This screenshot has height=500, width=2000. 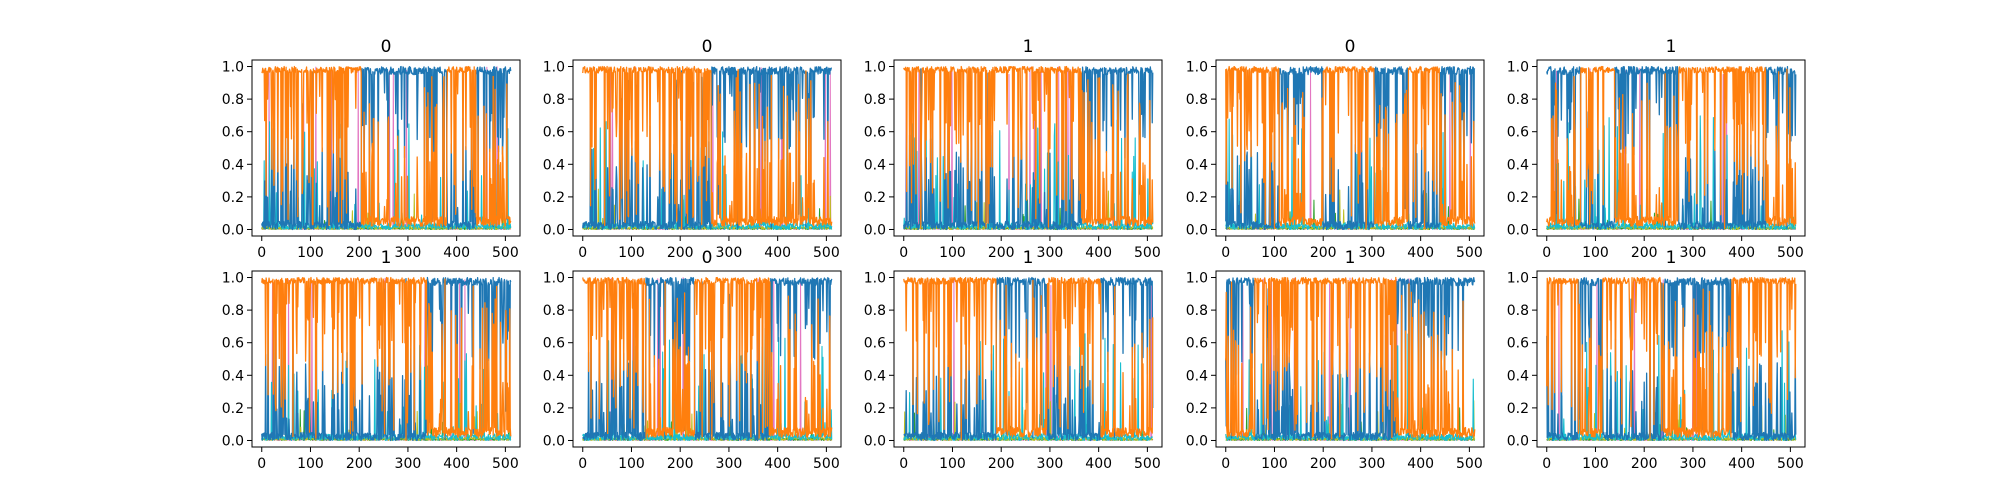 I want to click on subplot-5: 1 0 100 200 300 400 500 0.0 0.2 0.4 0.6 0.8 1.0, so click(x=1656, y=149).